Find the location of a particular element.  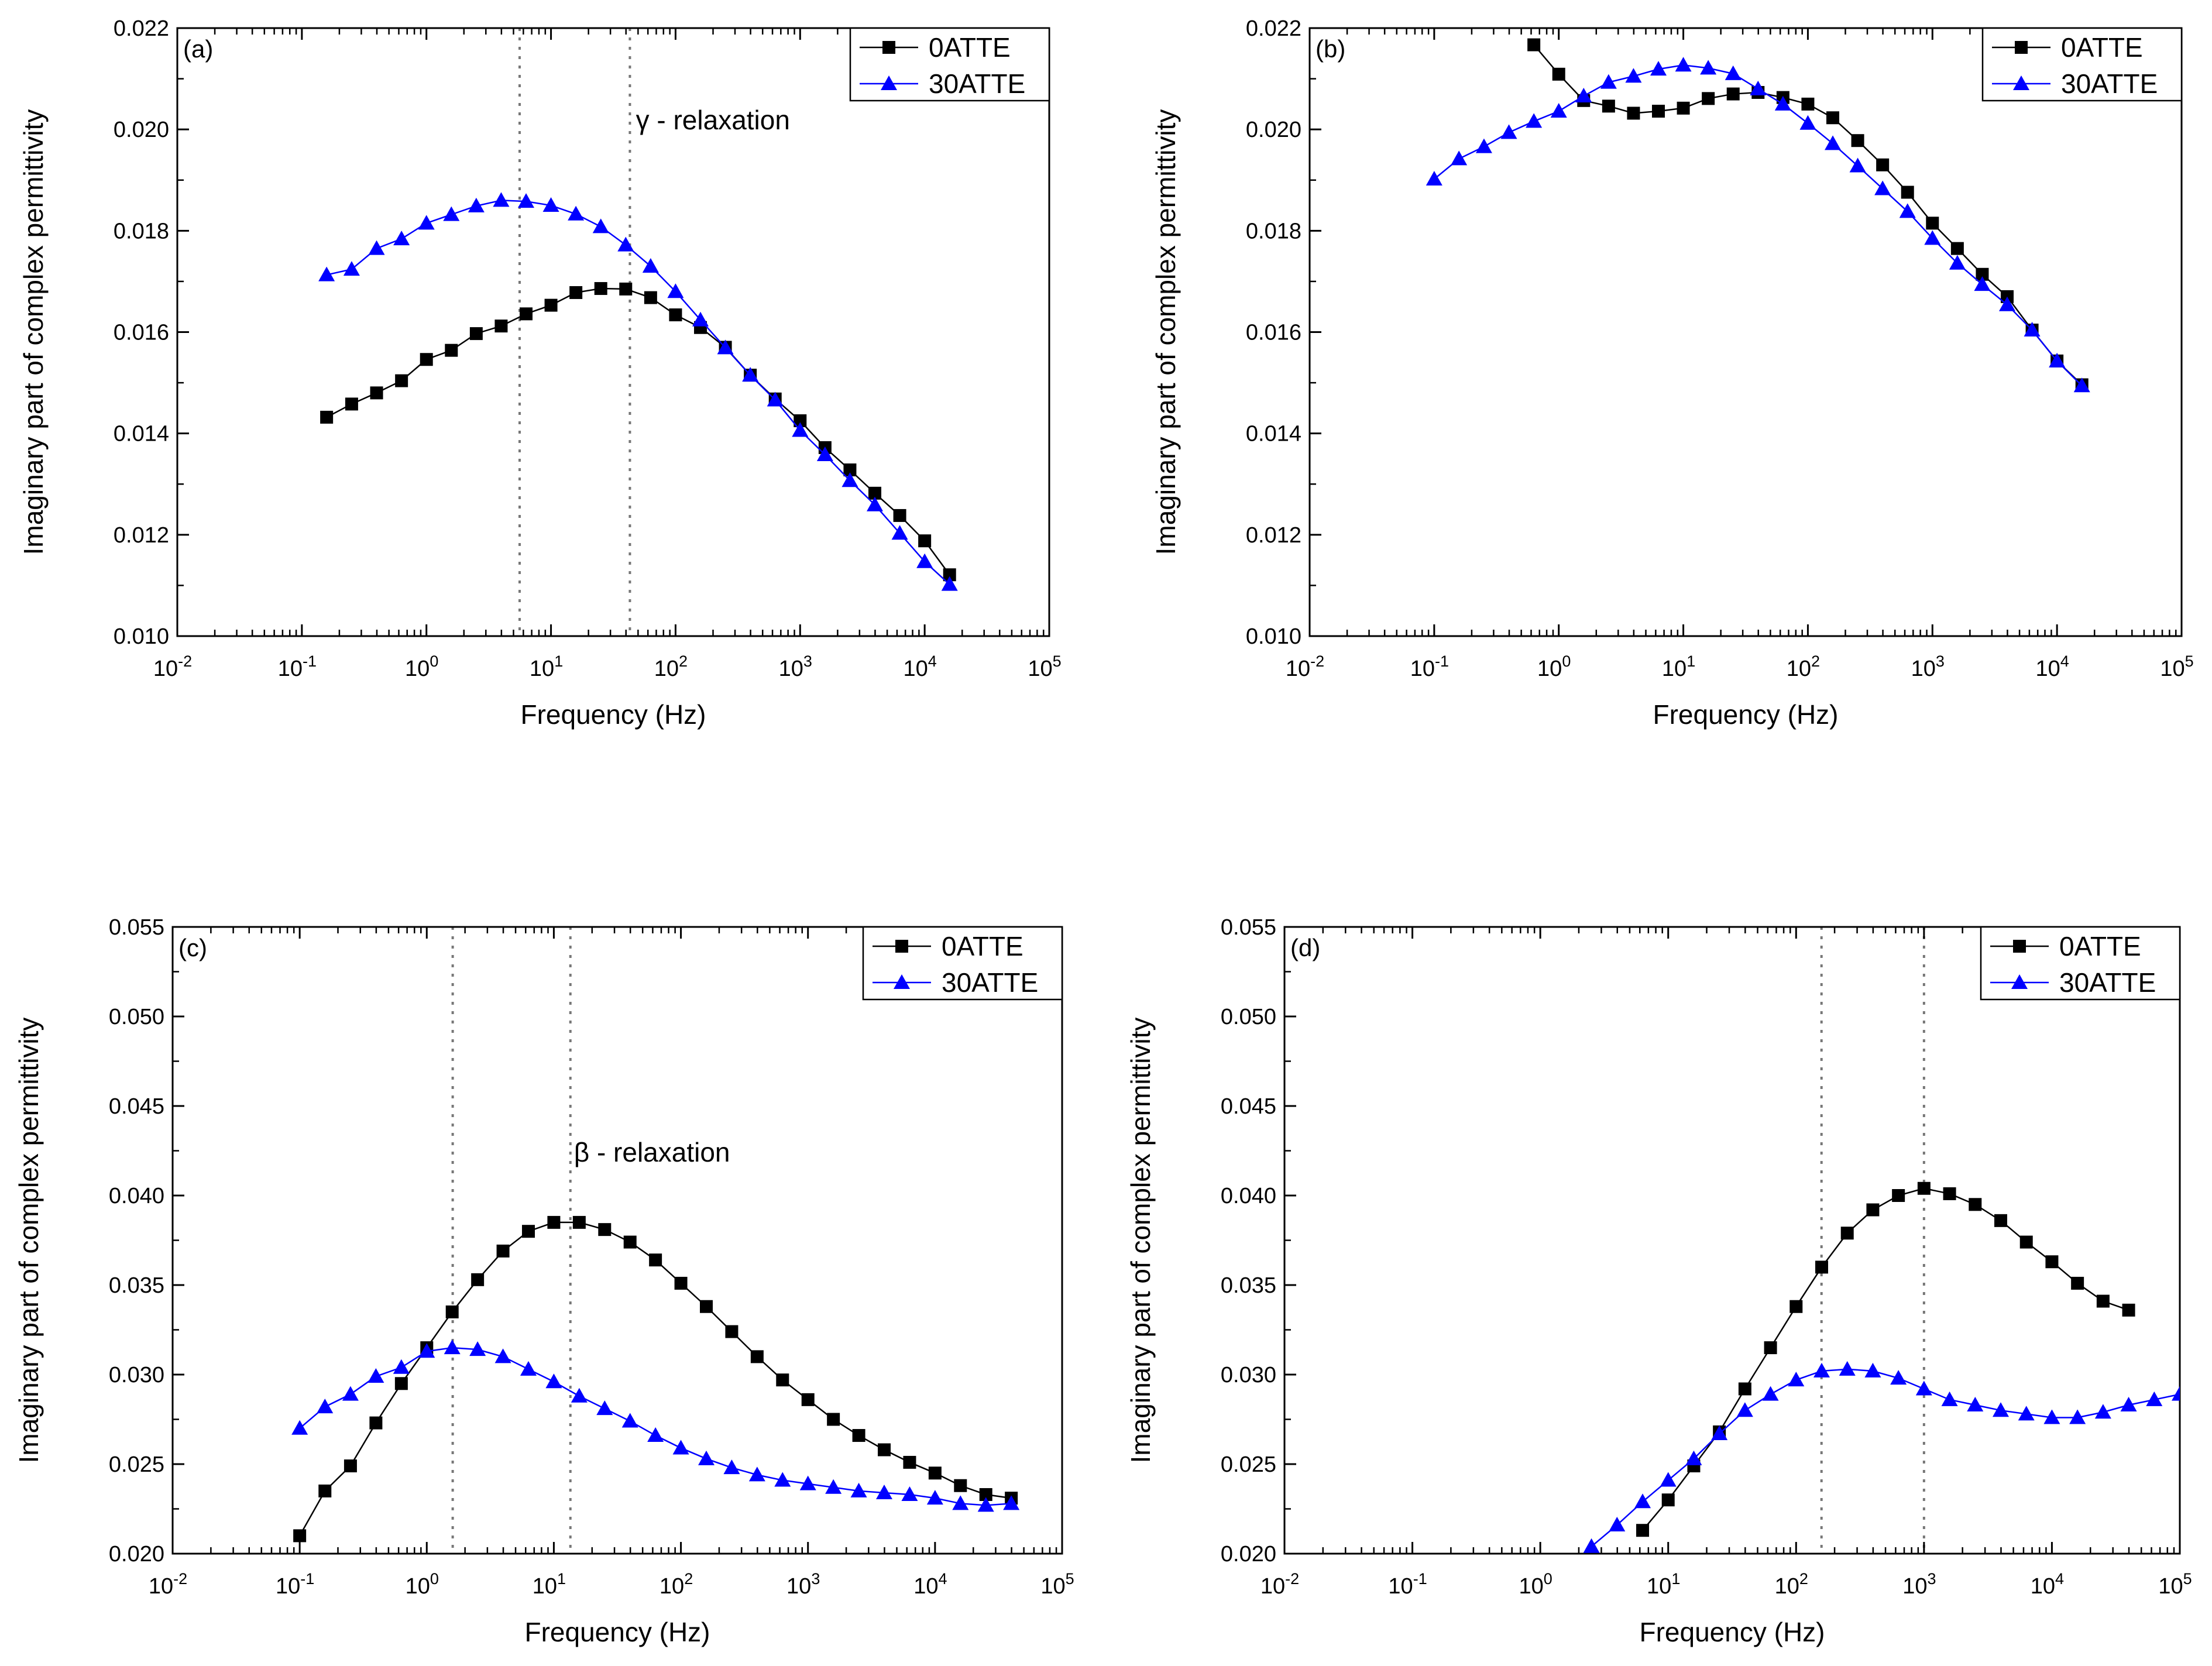

x-tick-exponent: -2 is located at coordinates (185, 661).